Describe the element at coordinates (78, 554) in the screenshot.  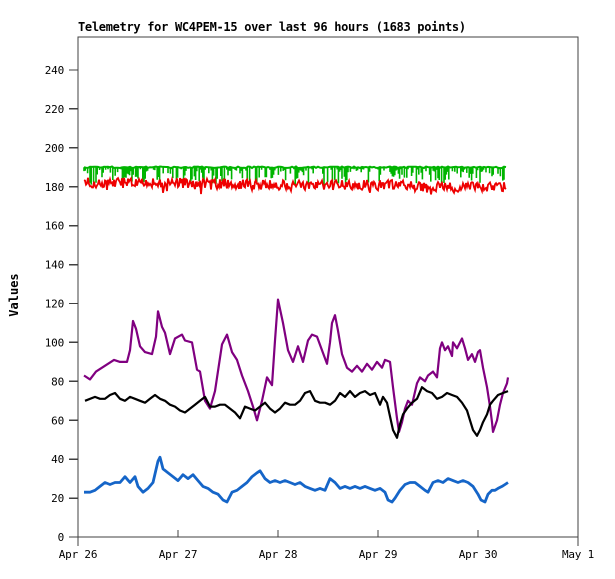
I see `x-tick-label-0: Apr 26` at that location.